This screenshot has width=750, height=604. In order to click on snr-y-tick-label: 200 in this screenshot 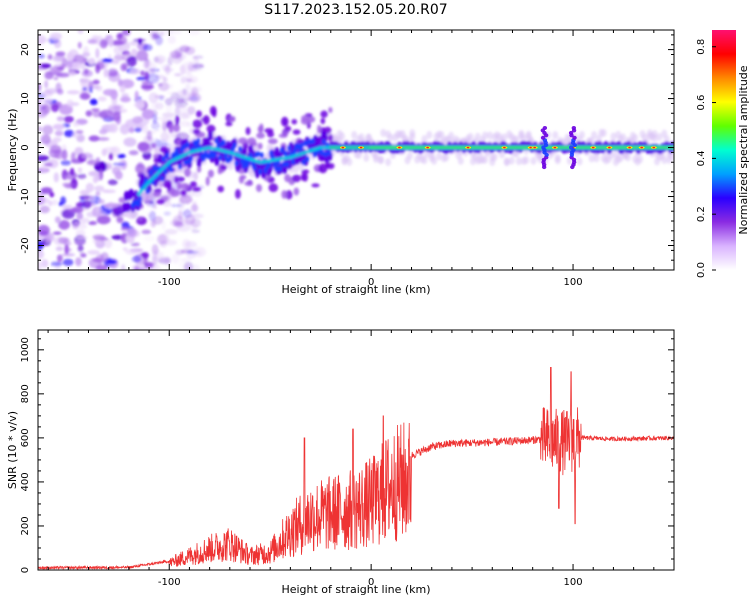, I will do `click(25, 525)`.